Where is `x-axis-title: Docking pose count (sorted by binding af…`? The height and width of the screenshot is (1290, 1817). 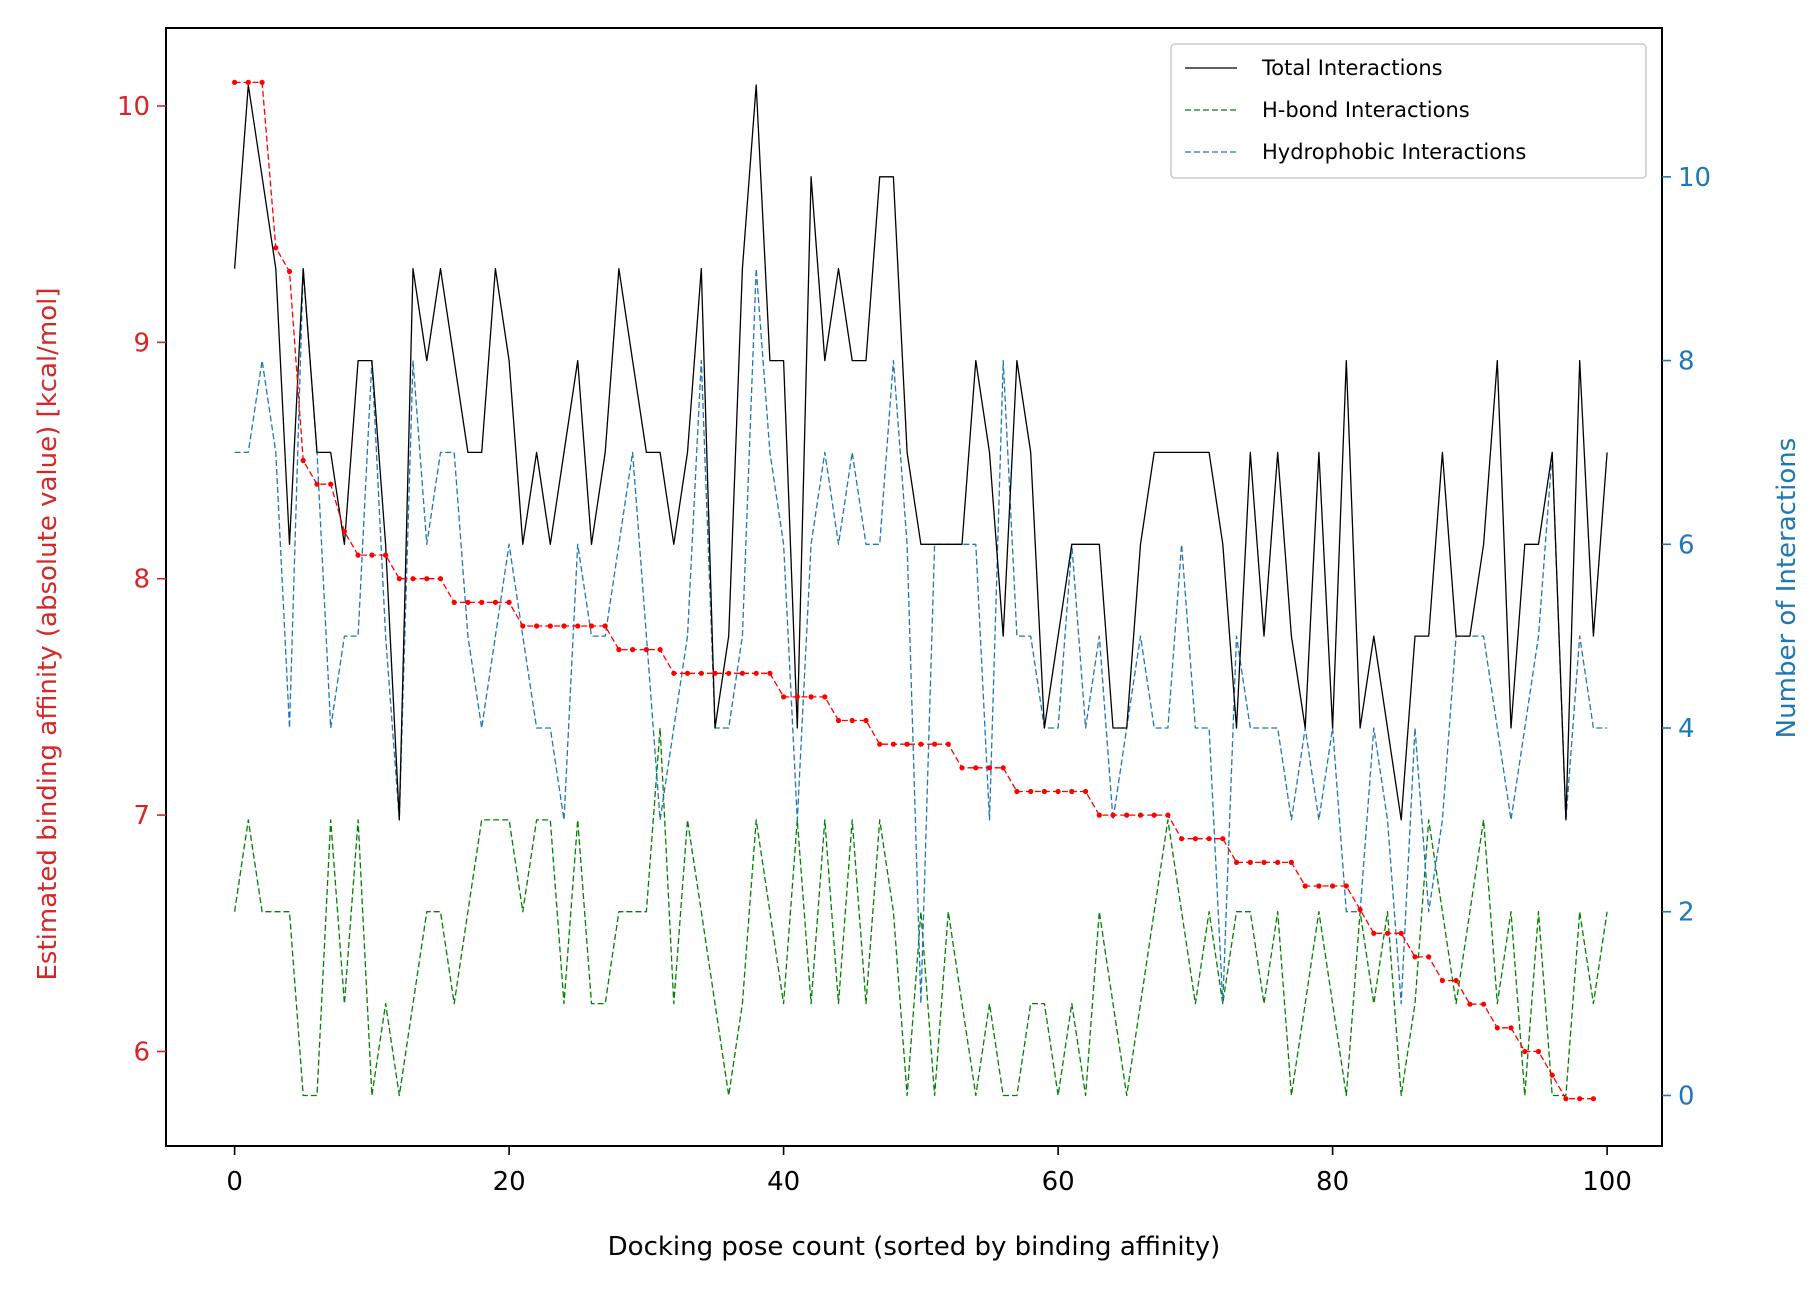 x-axis-title: Docking pose count (sorted by binding af… is located at coordinates (914, 1247).